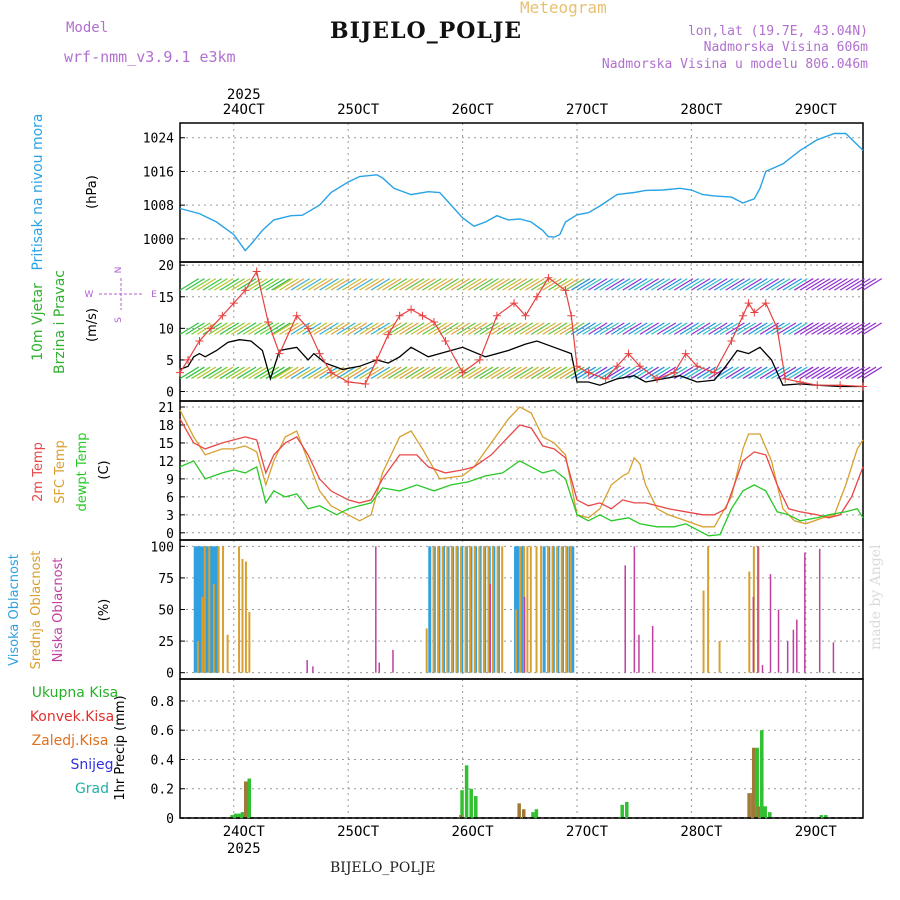  Describe the element at coordinates (91, 765) in the screenshot. I see `precip-legend-label: Snijeg` at that location.